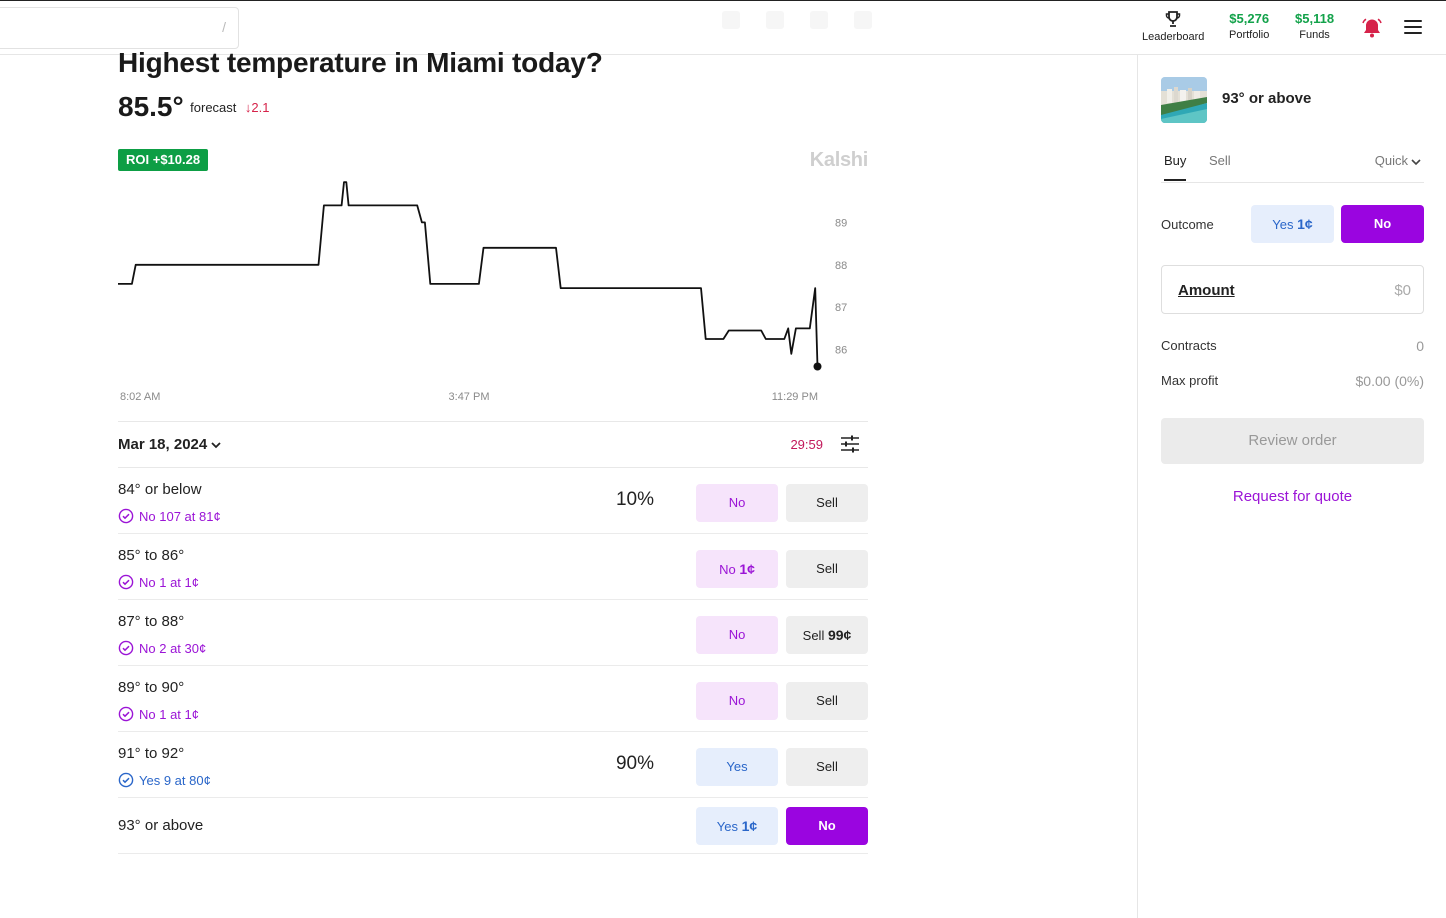  I want to click on forecast: 85.5° forecast ↓2.1, so click(193, 107).